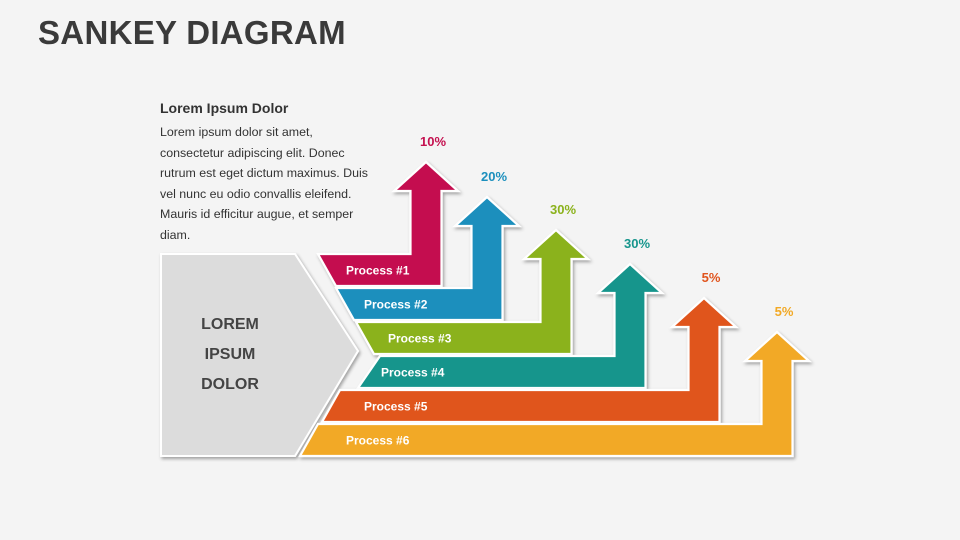 The width and height of the screenshot is (960, 540). I want to click on flow-5: Process #5 5%, so click(529, 347).